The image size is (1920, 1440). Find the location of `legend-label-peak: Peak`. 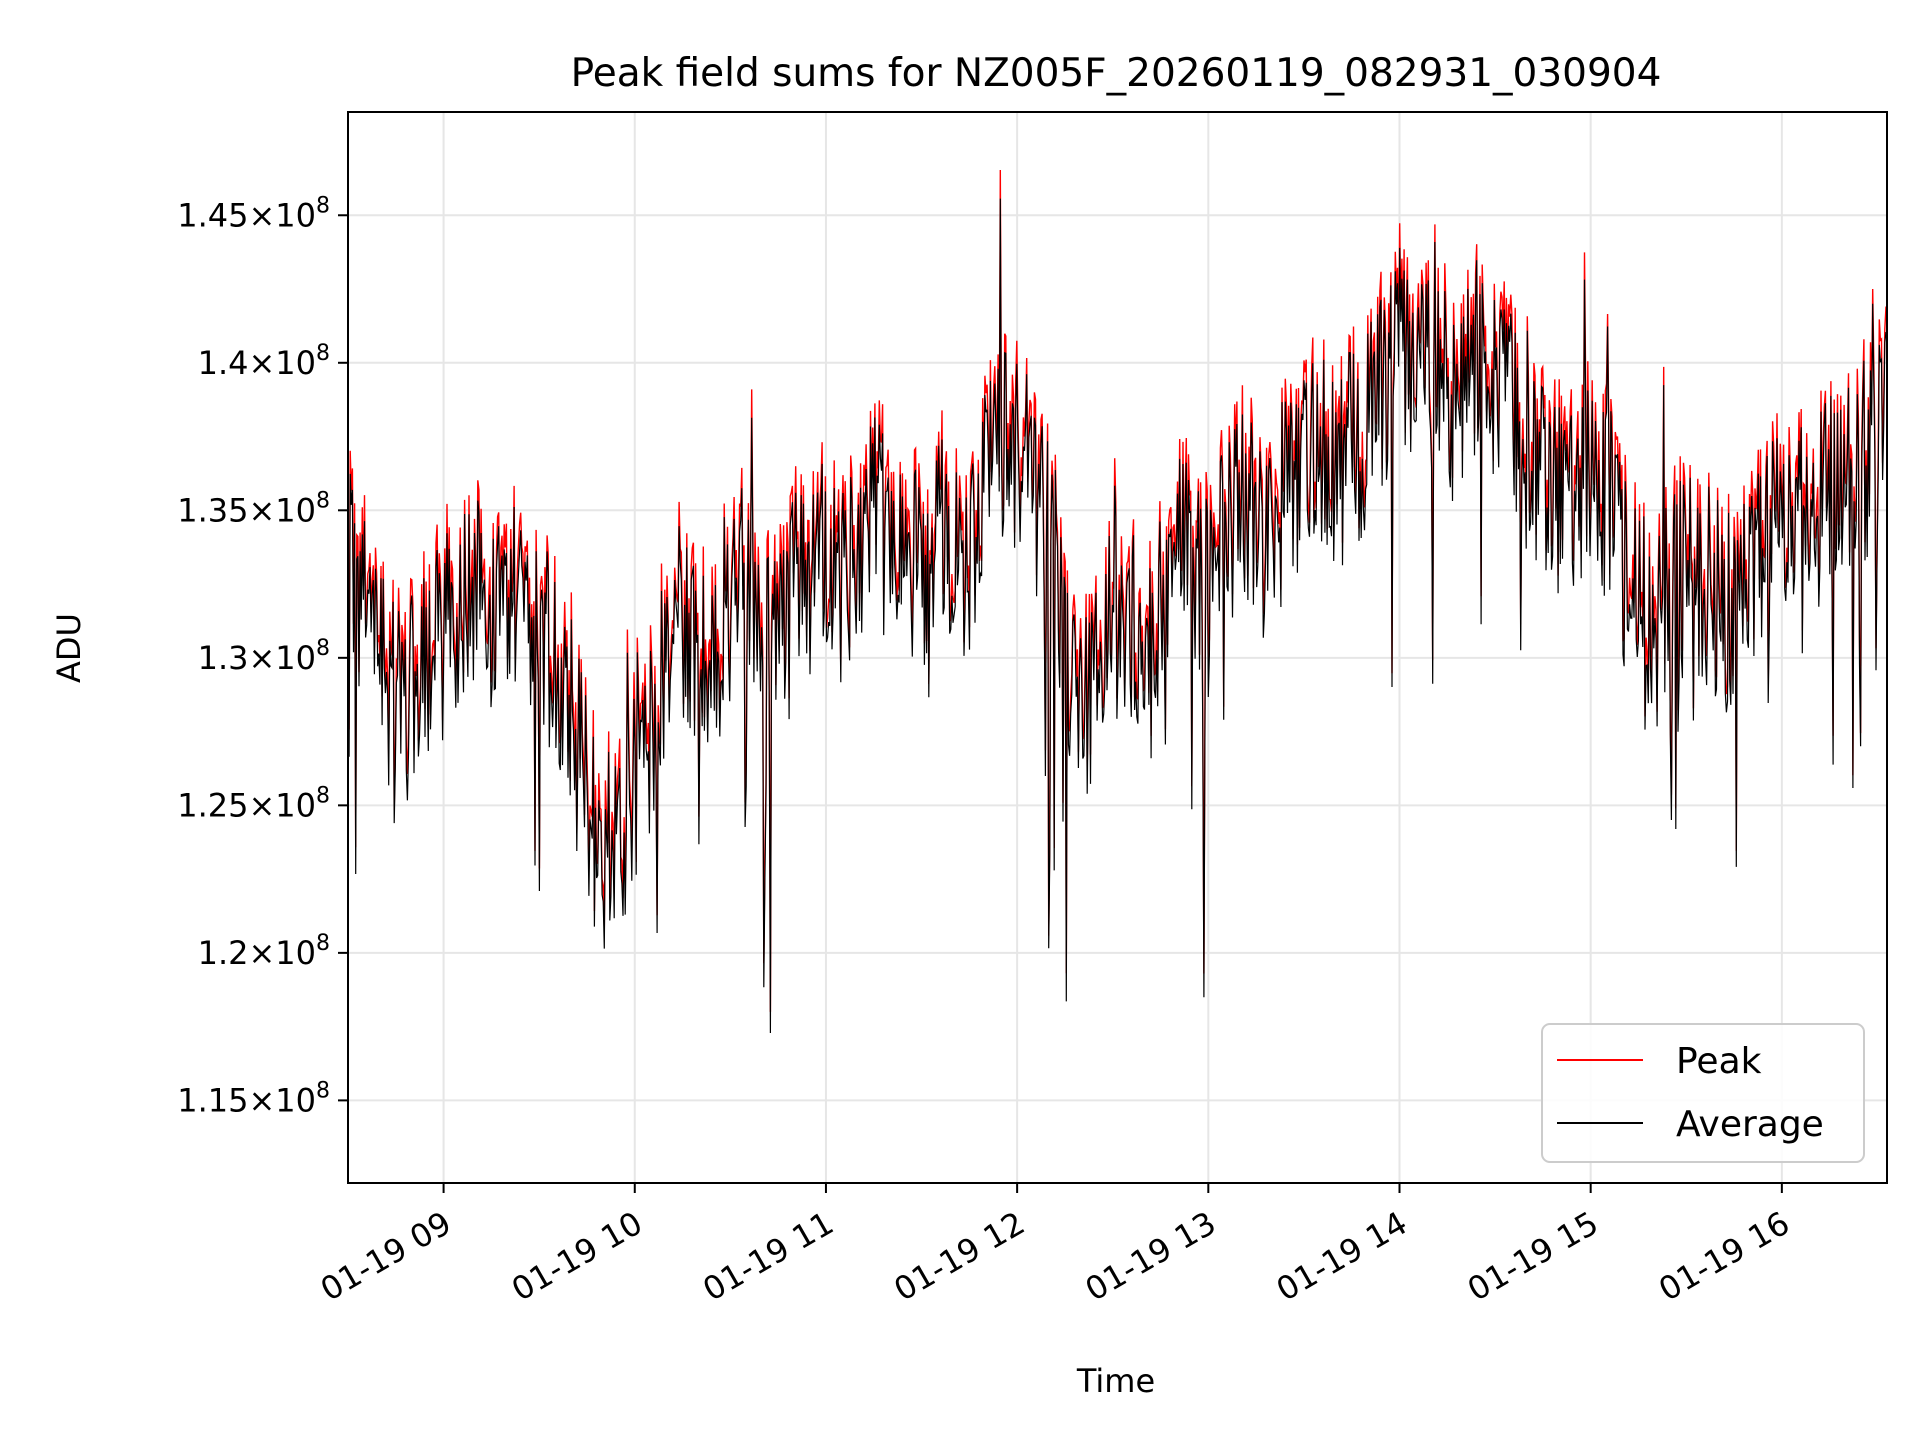

legend-label-peak: Peak is located at coordinates (1719, 1061).